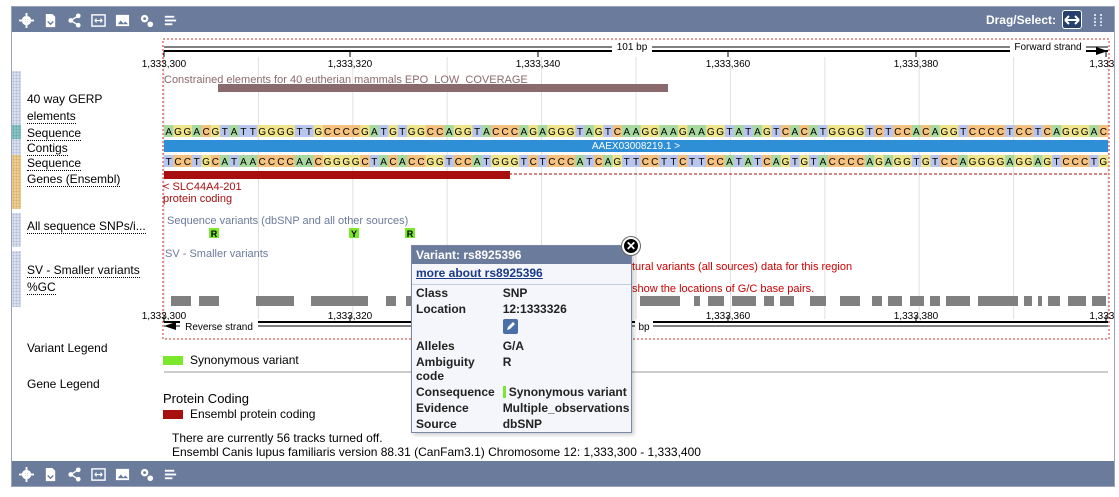 This screenshot has width=1119, height=497. Describe the element at coordinates (522, 319) in the screenshot. I see `table-row: Location 12:1333326` at that location.